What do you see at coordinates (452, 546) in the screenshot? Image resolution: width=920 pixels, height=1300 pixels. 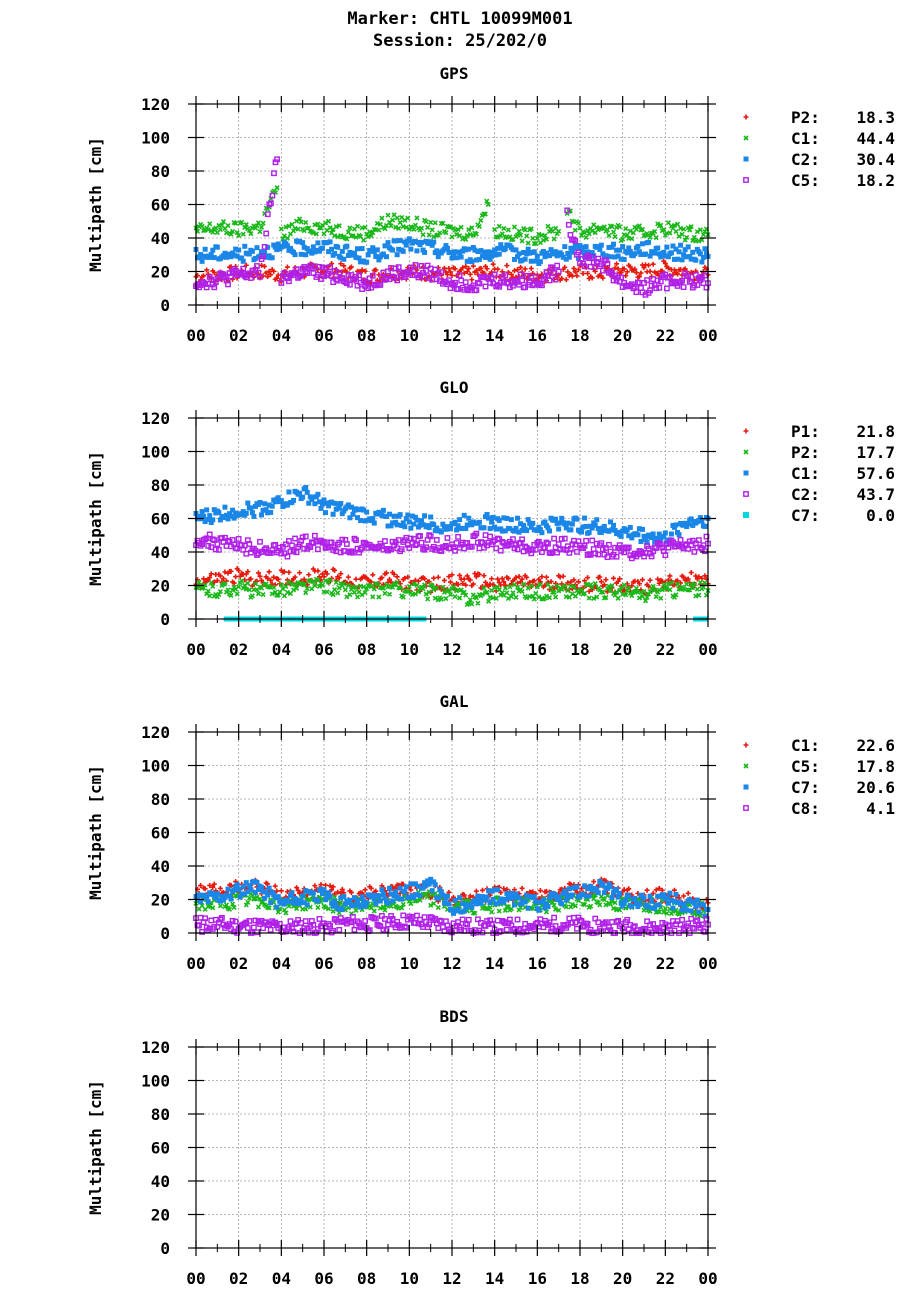 I see `series-c2` at bounding box center [452, 546].